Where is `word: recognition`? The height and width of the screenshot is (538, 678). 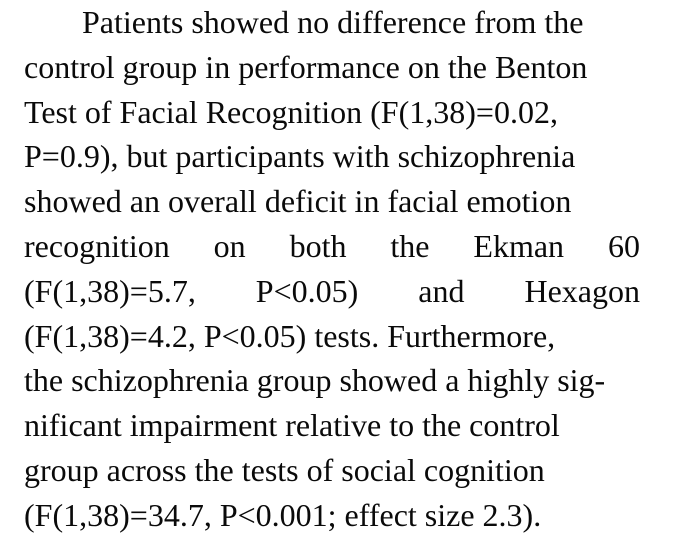 word: recognition is located at coordinates (97, 245).